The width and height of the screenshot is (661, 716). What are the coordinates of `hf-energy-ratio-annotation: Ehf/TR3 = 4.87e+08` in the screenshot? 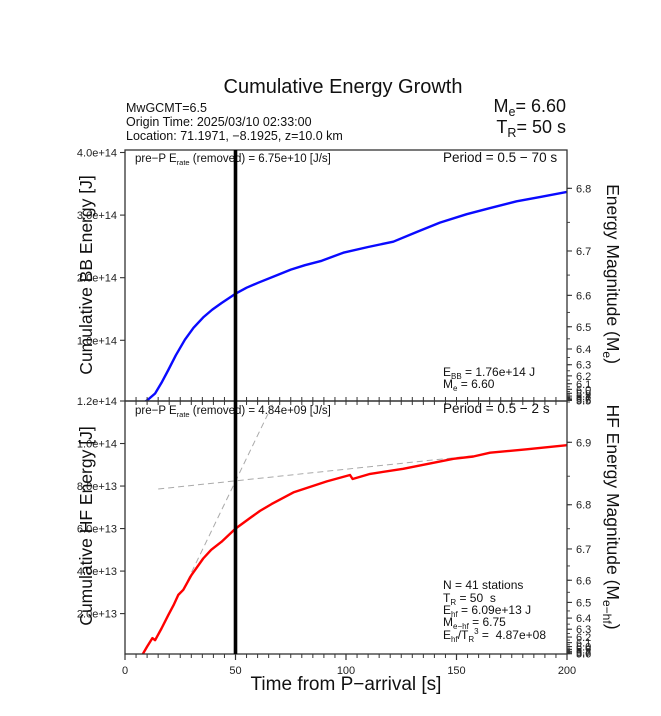 It's located at (494, 635).